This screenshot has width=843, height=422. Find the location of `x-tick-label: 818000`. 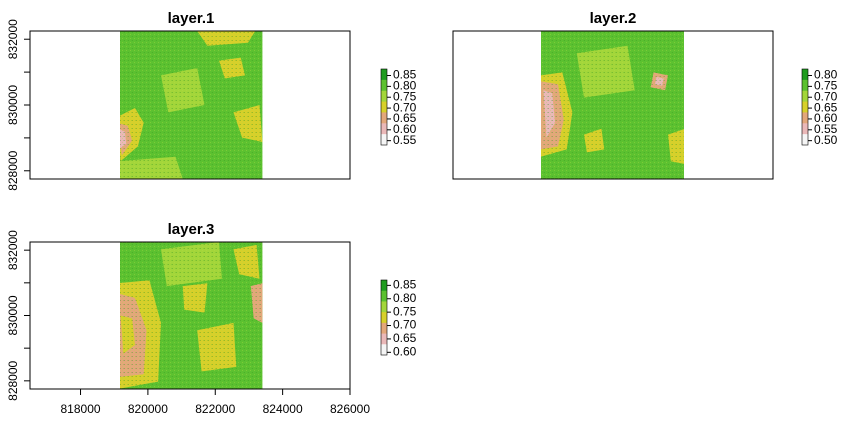

x-tick-label: 818000 is located at coordinates (81, 409).